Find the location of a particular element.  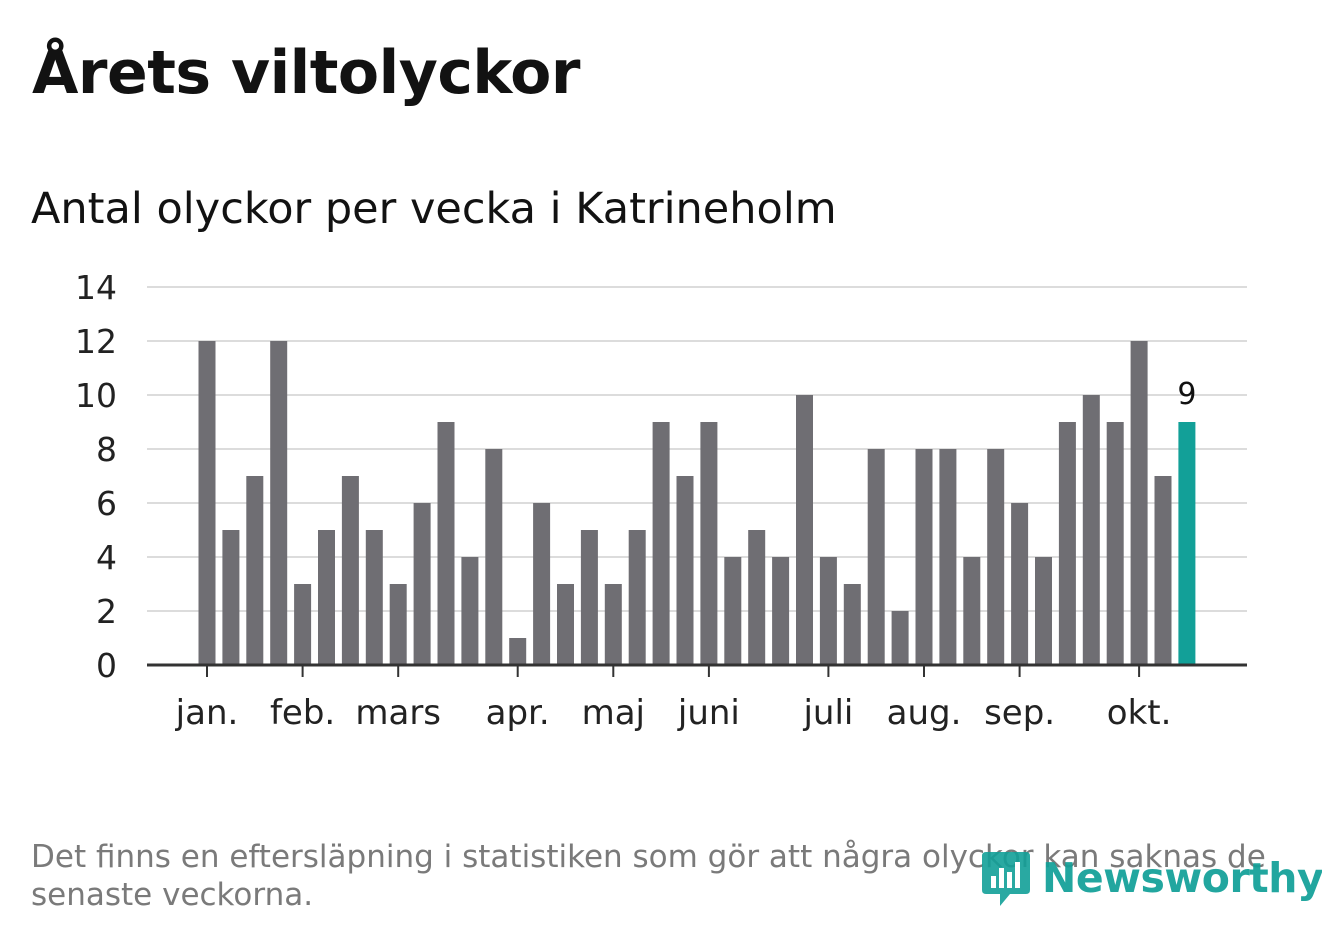

x-tick-label: apr. is located at coordinates (518, 713).